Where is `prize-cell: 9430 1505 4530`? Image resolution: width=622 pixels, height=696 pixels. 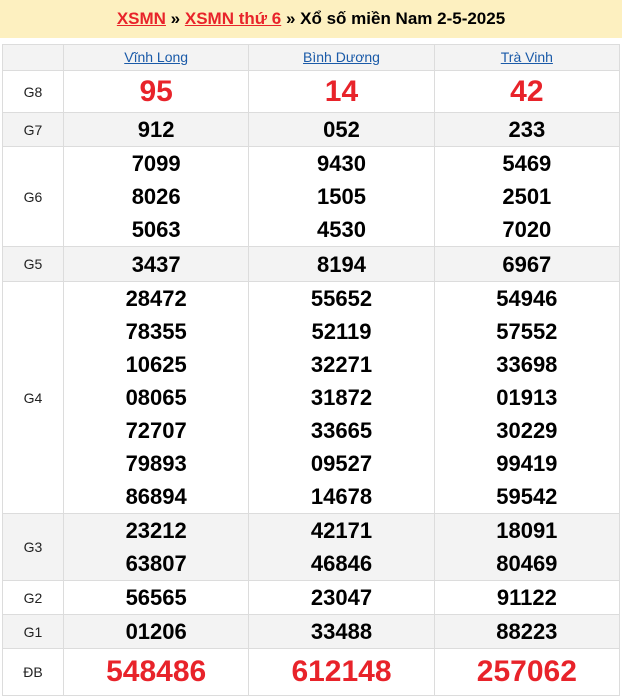 prize-cell: 9430 1505 4530 is located at coordinates (341, 196).